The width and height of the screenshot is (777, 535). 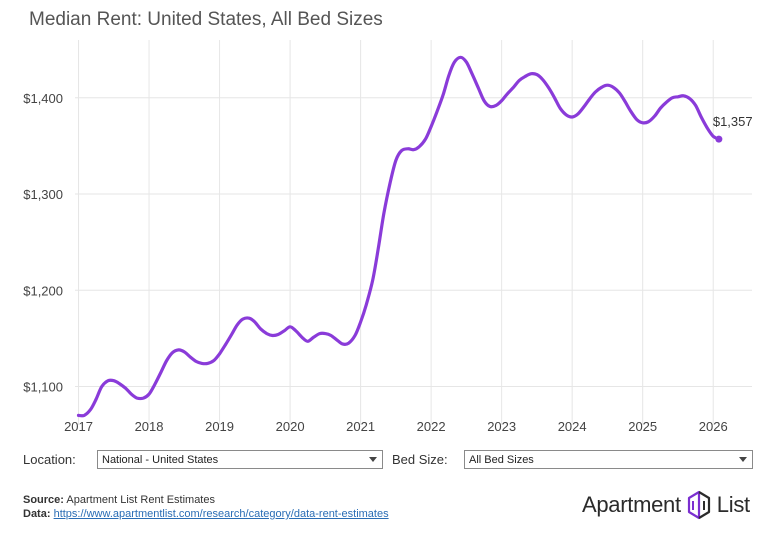 I want to click on y-tick-label: $1,300, so click(x=43, y=194).